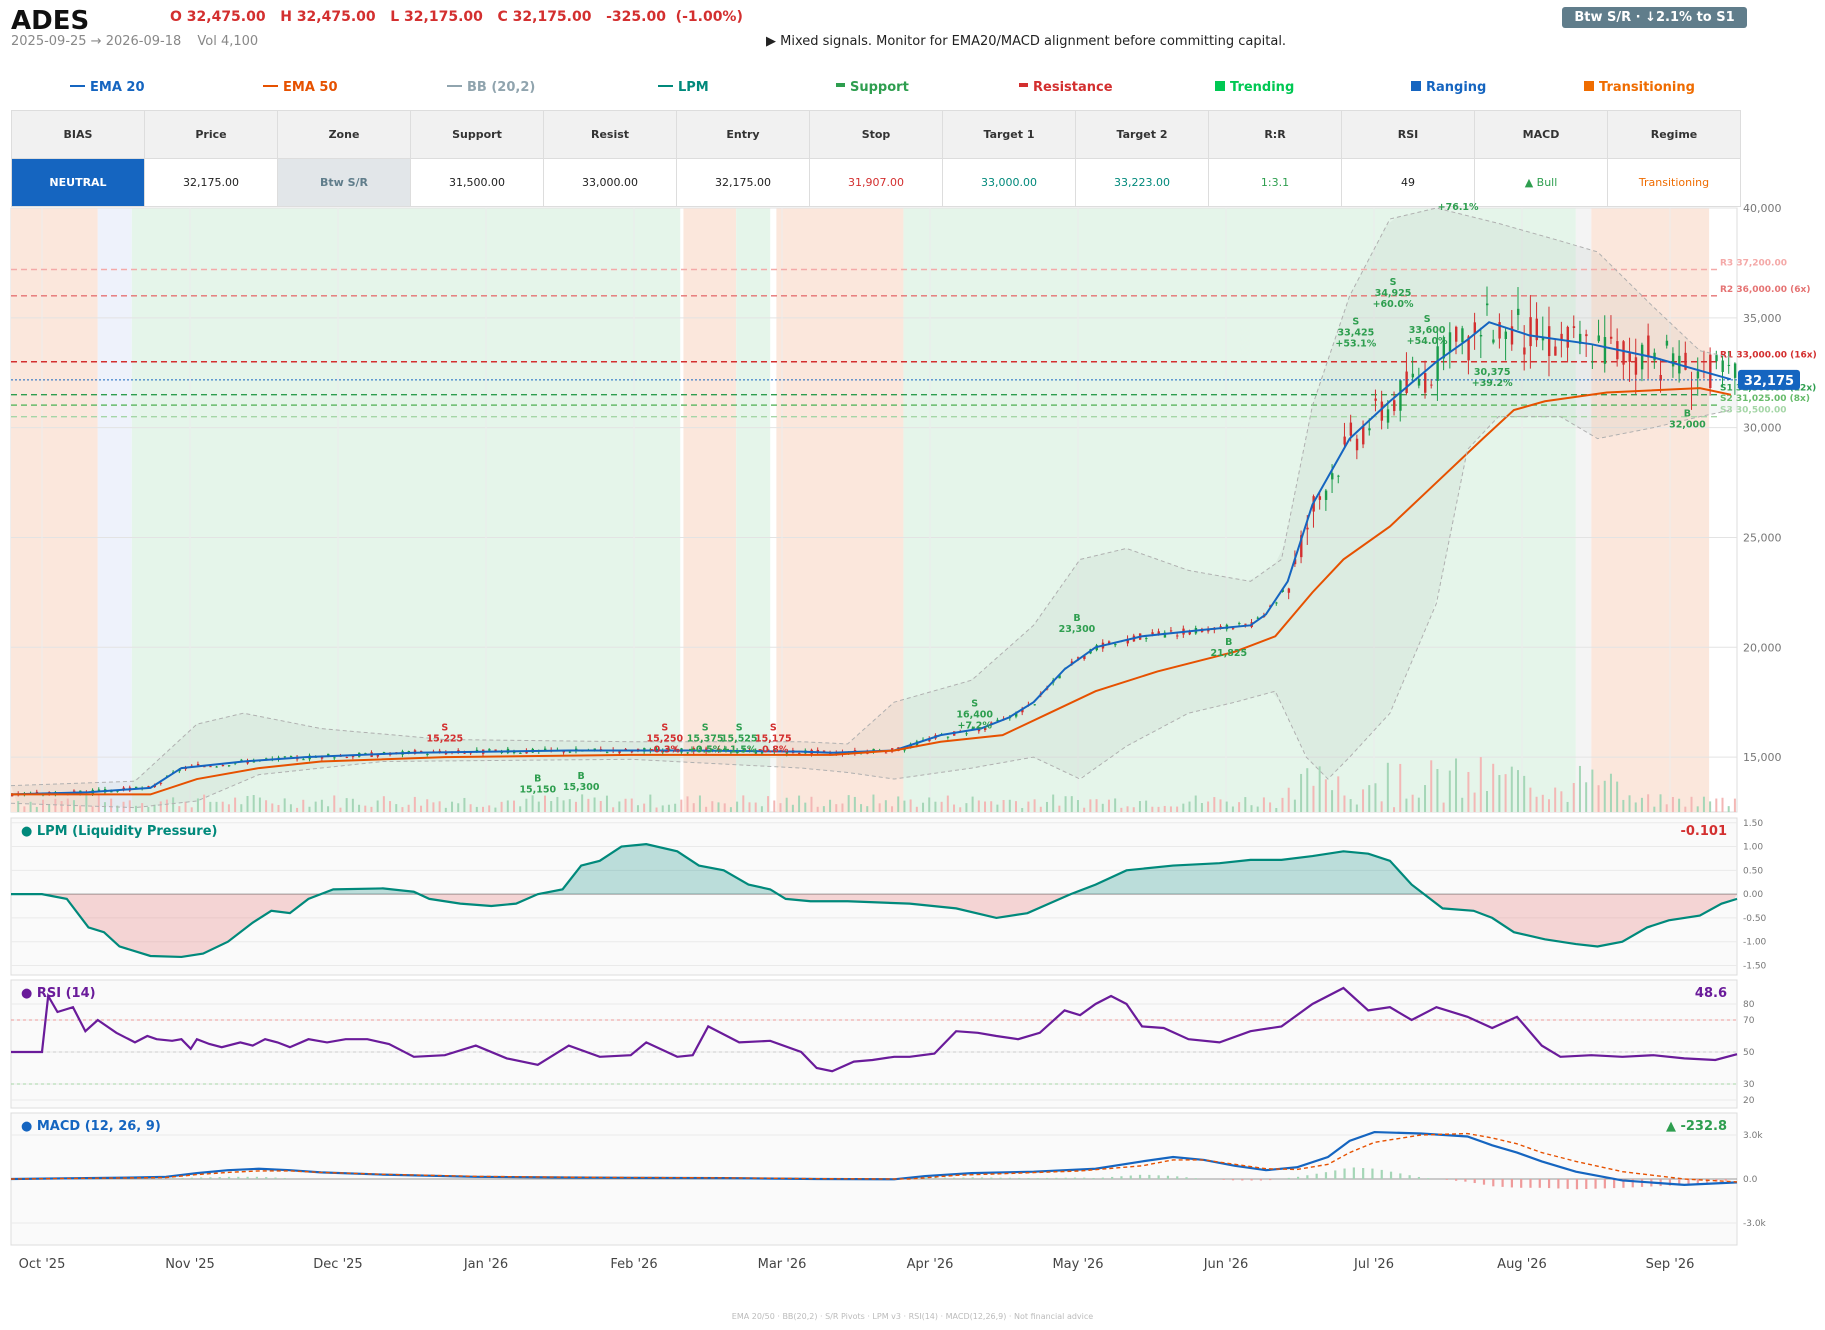 The width and height of the screenshot is (1825, 1330). I want to click on y-tick-label: 35,000, so click(1762, 318).